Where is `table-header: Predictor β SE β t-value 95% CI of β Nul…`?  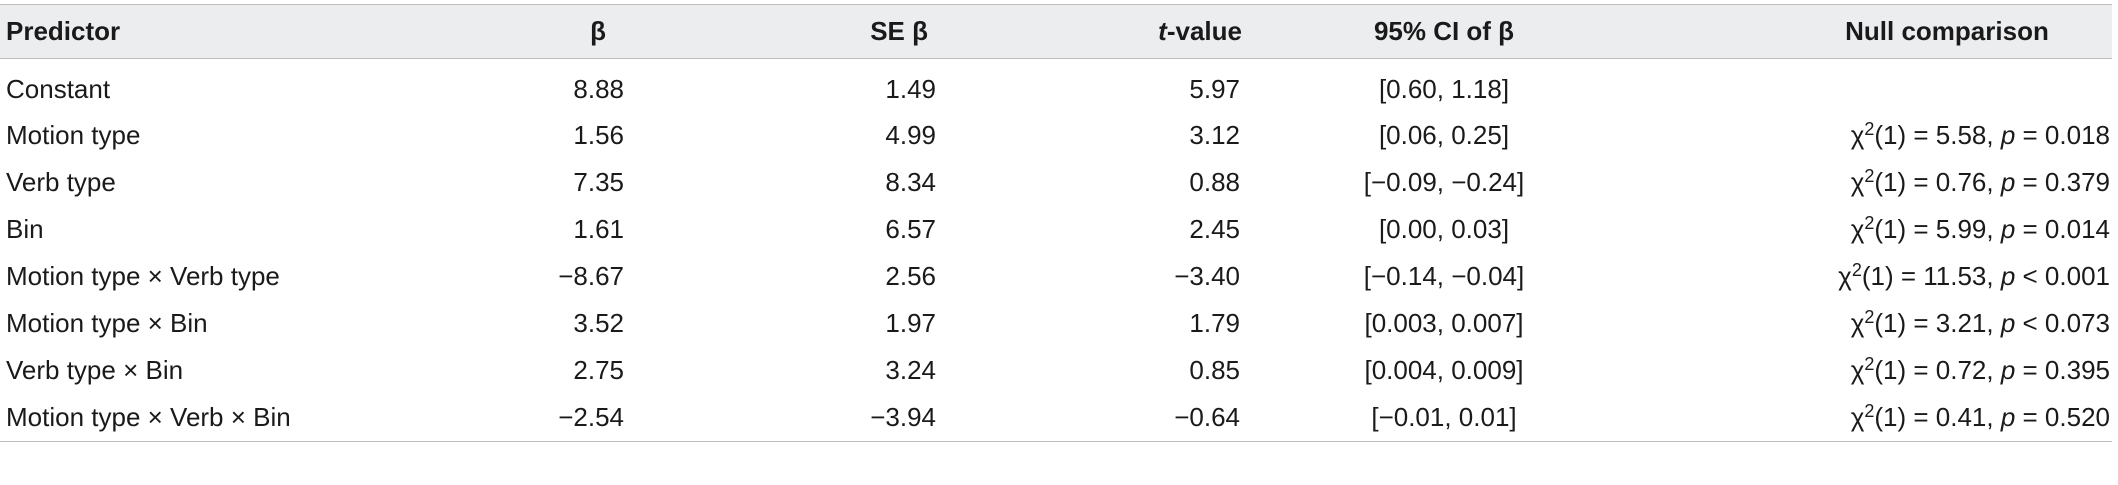 table-header: Predictor β SE β t-value 95% CI of β Nul… is located at coordinates (1056, 31).